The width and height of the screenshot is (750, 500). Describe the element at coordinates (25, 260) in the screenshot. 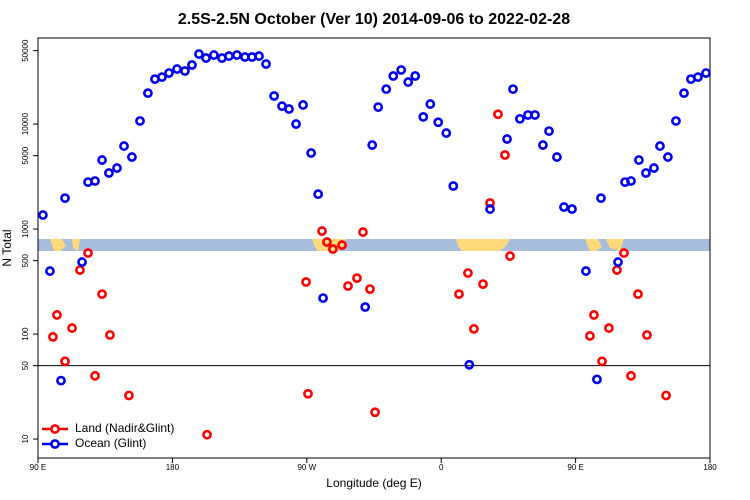

I see `y-tick-label: 500` at that location.